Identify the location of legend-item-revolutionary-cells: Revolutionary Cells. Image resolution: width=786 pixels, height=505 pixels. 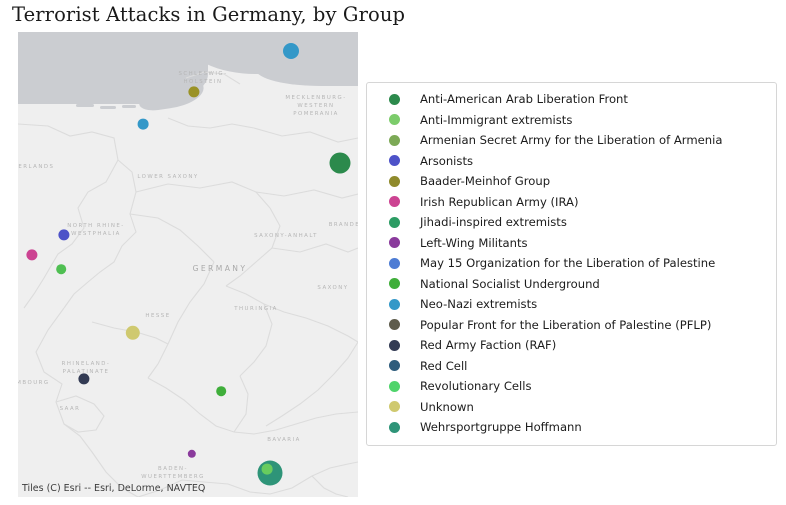
(571, 386).